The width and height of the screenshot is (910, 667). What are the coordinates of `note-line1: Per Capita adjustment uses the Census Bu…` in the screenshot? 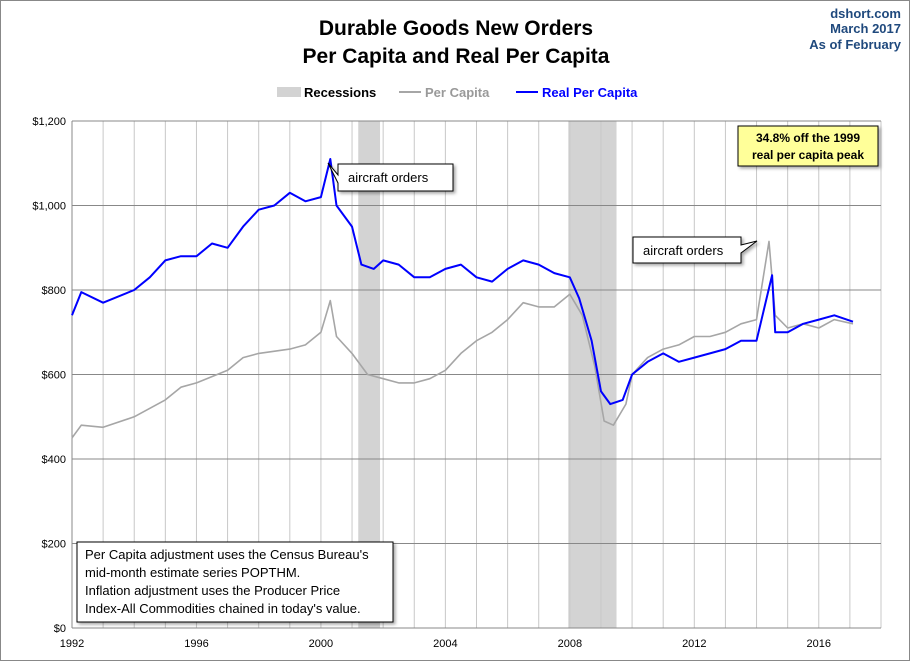 It's located at (227, 554).